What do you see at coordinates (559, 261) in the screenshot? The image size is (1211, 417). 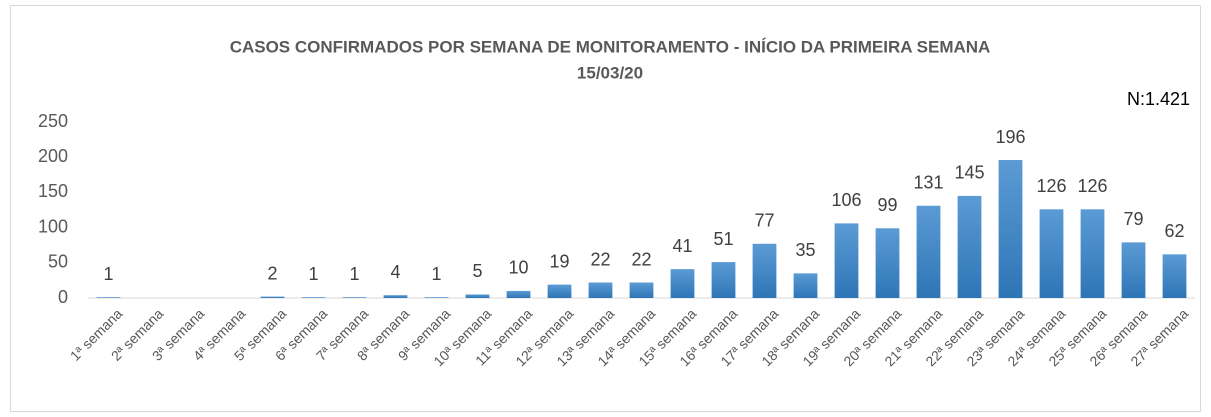 I see `data-label: 19` at bounding box center [559, 261].